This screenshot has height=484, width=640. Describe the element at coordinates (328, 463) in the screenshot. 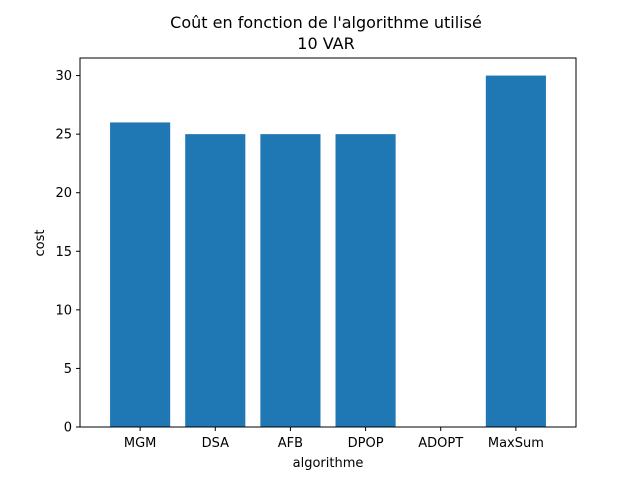

I see `x-axis-label: algorithme` at that location.